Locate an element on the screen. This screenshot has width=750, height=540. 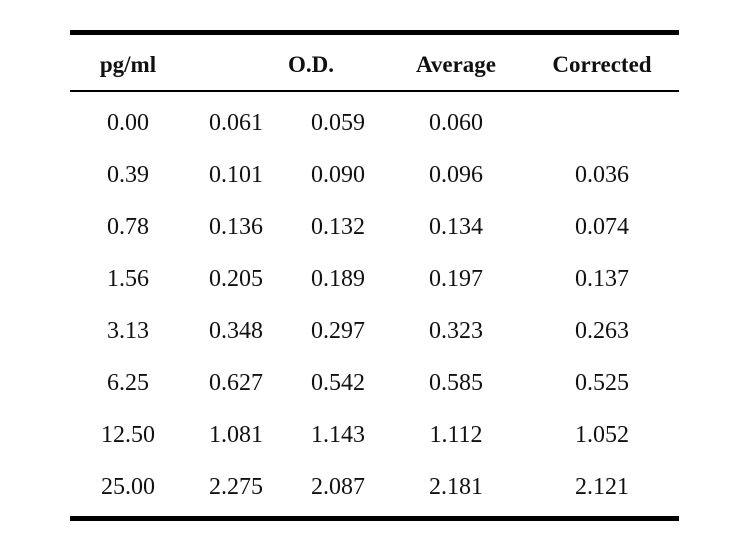
table-row: 25.00 2.275 2.087 2.181 2.121 is located at coordinates (374, 487).